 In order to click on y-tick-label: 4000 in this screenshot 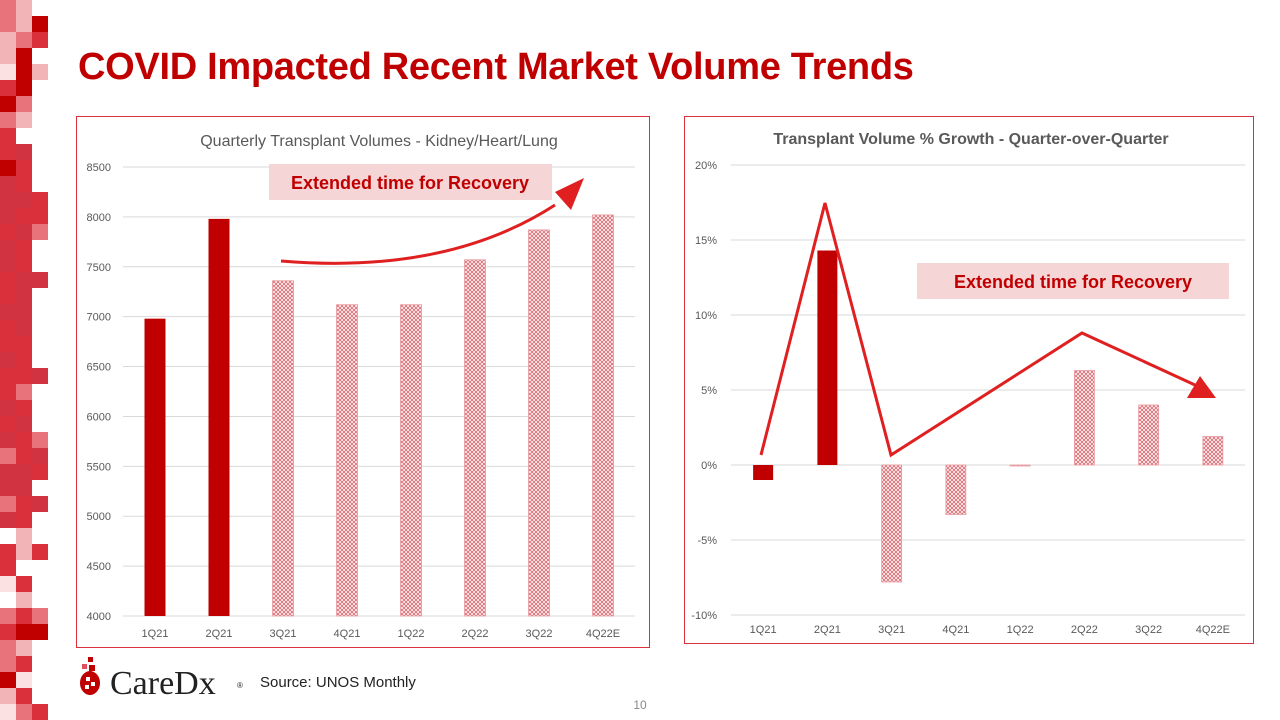, I will do `click(99, 617)`.